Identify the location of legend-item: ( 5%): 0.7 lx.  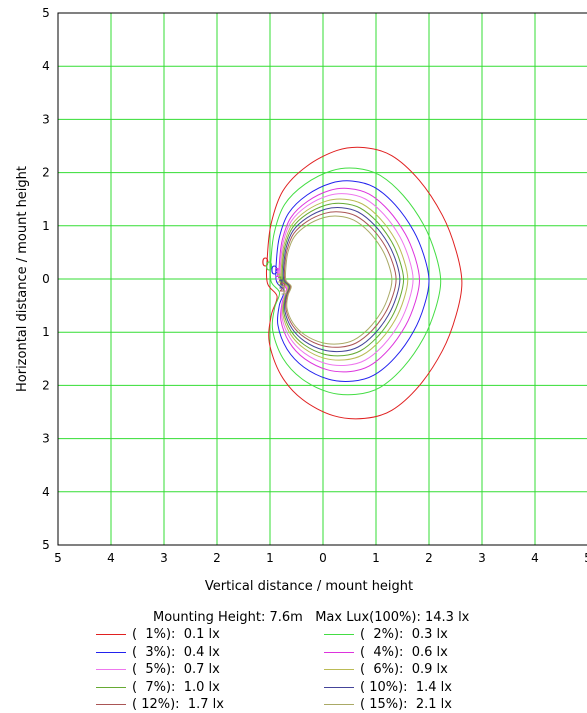
(158, 669).